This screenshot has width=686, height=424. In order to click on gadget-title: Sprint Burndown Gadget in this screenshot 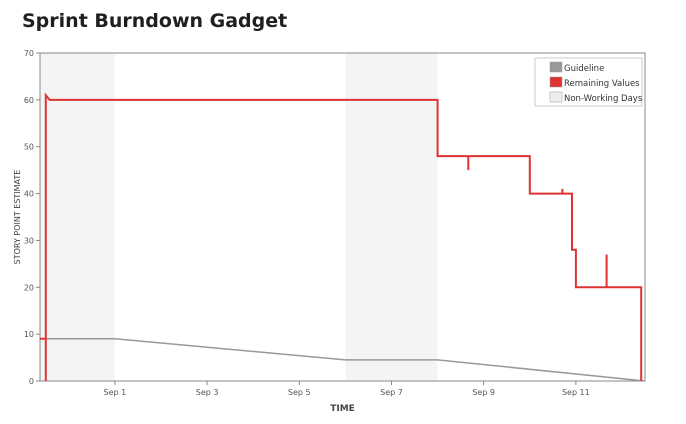, I will do `click(155, 21)`.